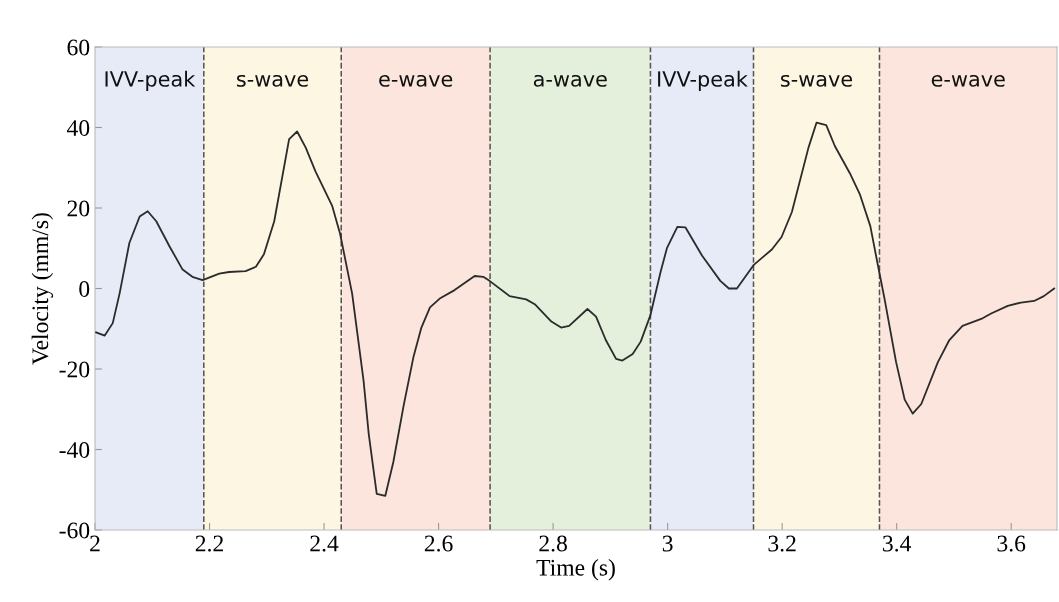 The width and height of the screenshot is (1059, 602). Describe the element at coordinates (667, 543) in the screenshot. I see `x-tick-label: 3` at that location.